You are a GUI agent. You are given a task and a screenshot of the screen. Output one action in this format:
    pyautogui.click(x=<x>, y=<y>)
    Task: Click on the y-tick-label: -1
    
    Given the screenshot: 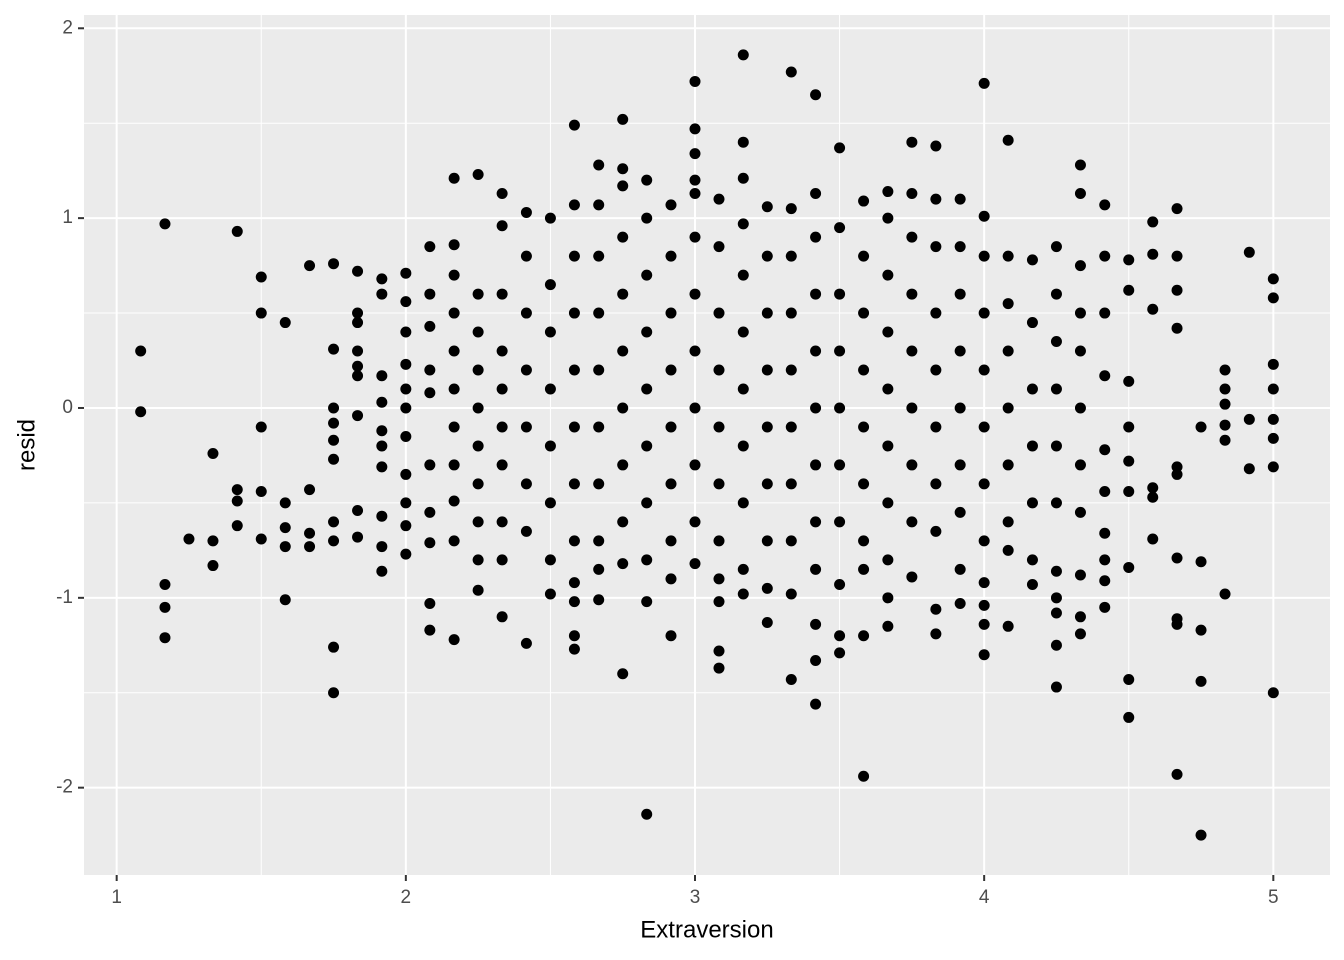 What is the action you would take?
    pyautogui.click(x=64, y=597)
    